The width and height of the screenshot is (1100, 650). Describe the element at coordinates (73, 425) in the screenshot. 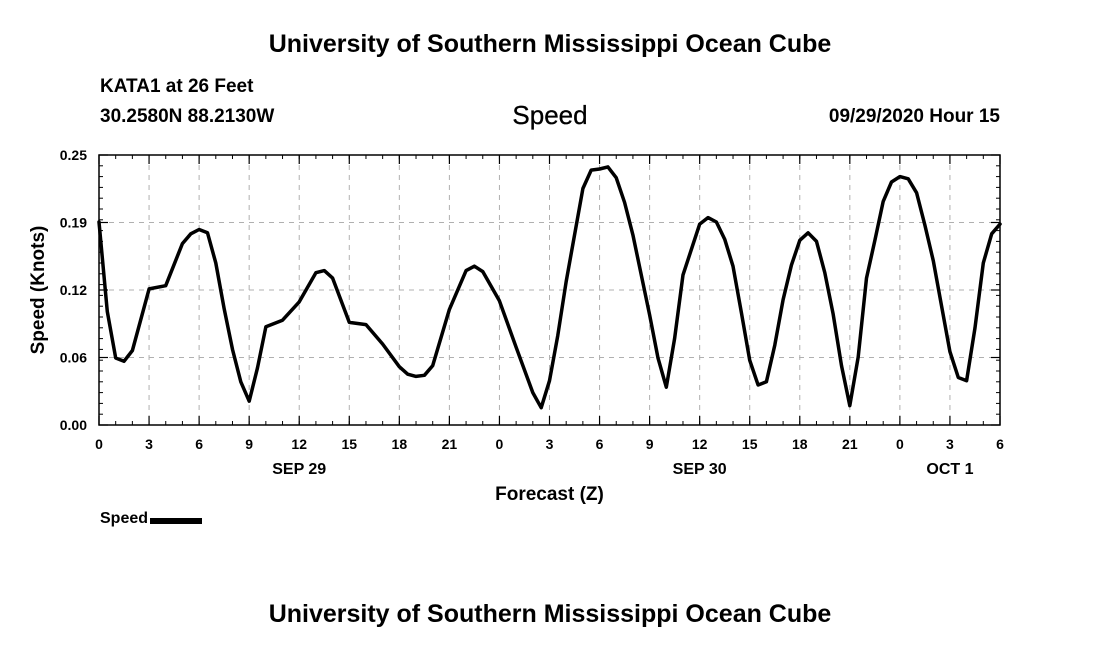

I see `y-tick-label: 0.00` at that location.